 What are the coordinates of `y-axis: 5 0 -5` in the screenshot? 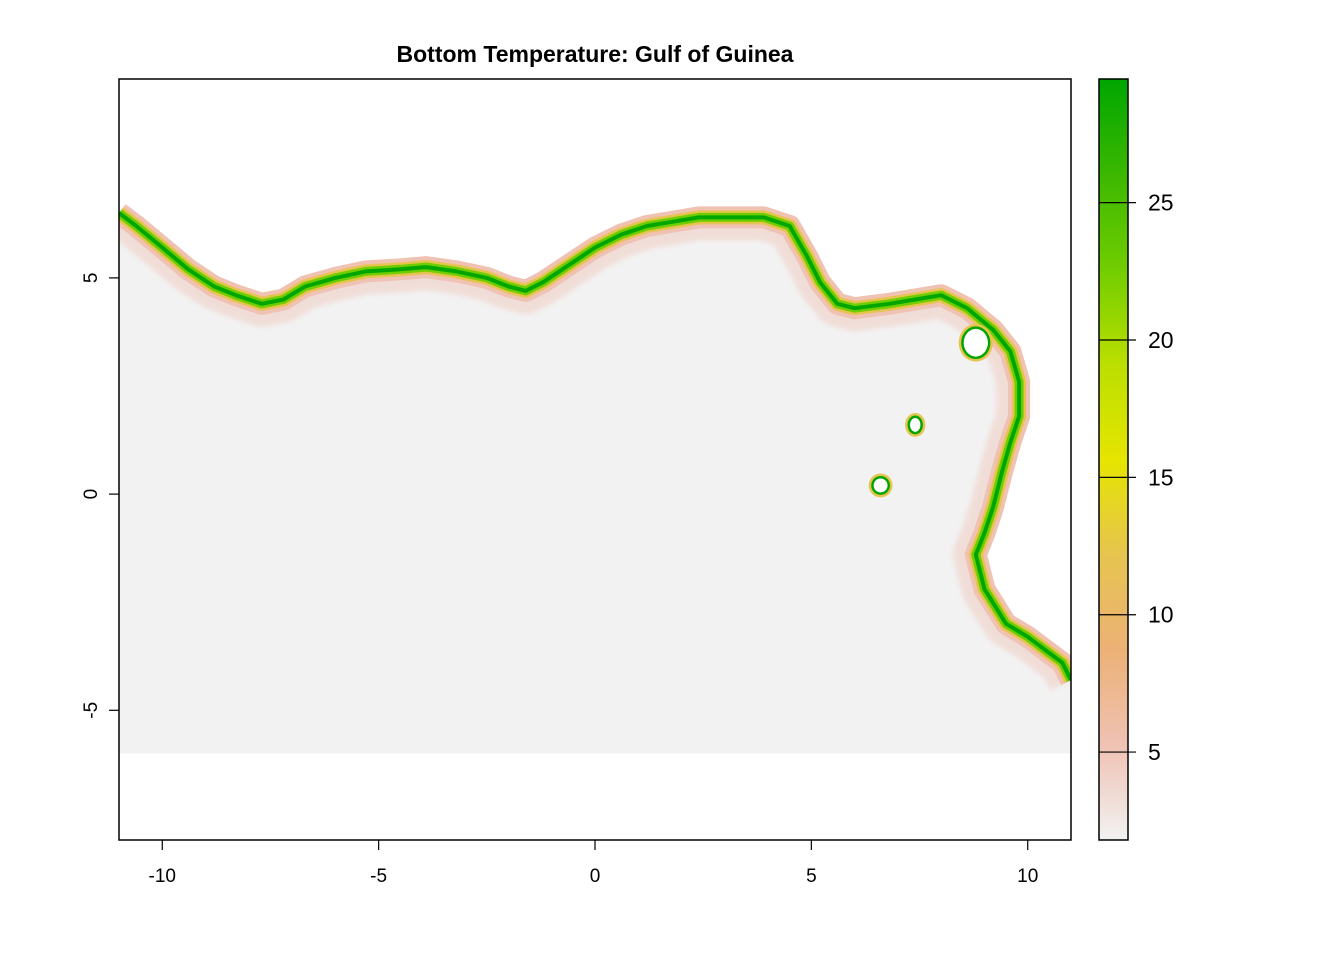 It's located at (100, 496).